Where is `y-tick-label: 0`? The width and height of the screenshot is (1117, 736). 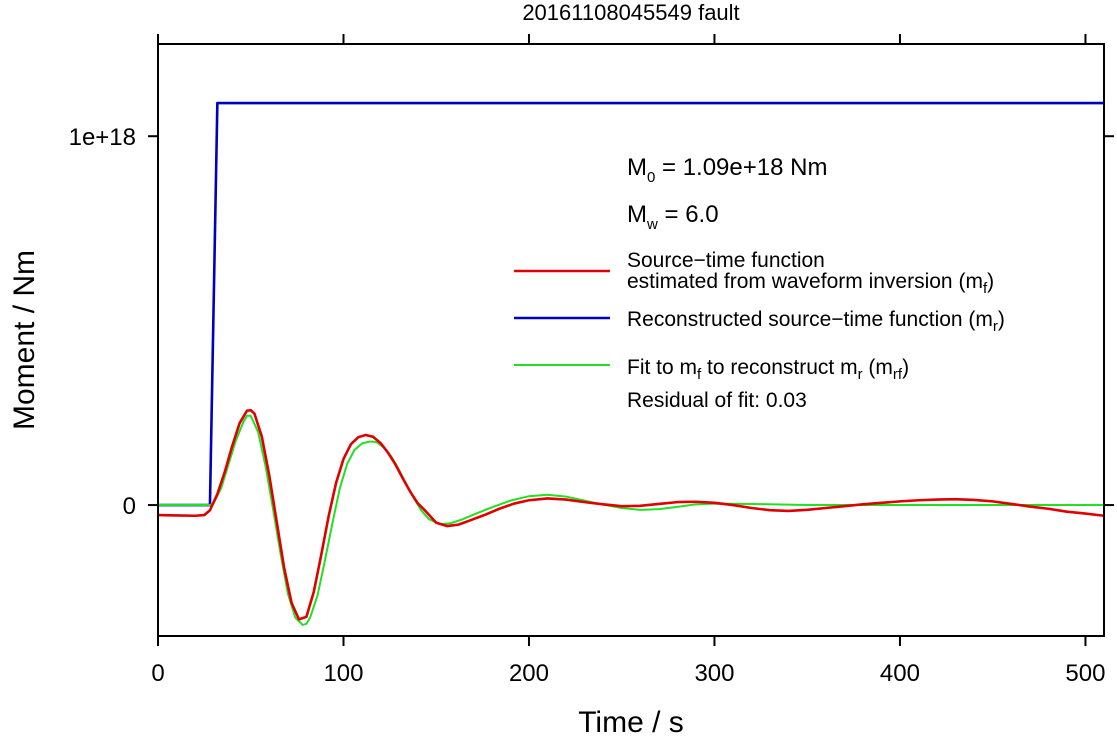 y-tick-label: 0 is located at coordinates (129, 506).